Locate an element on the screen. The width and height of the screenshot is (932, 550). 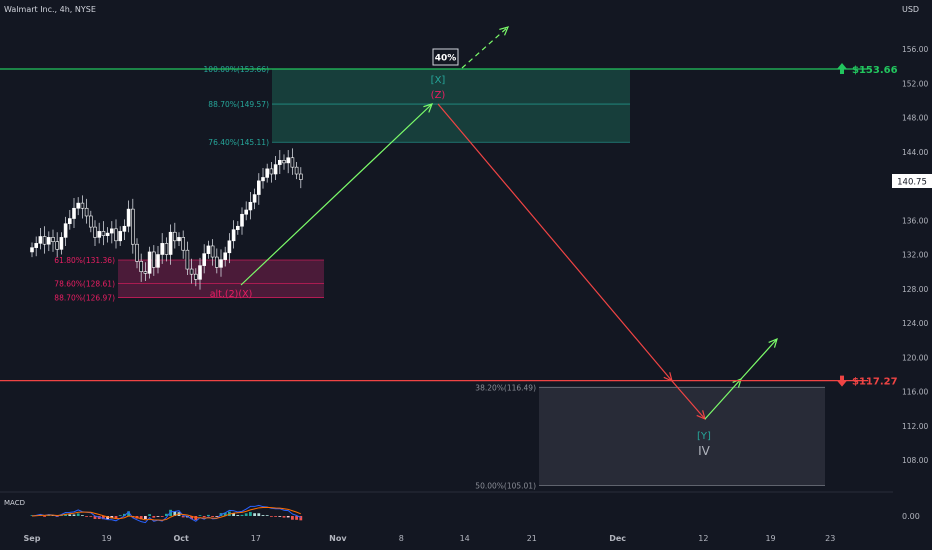
x-axis: Sep 19 Oct 17 Nov 8 14 21 Dec 12 19 23 is located at coordinates (430, 538).